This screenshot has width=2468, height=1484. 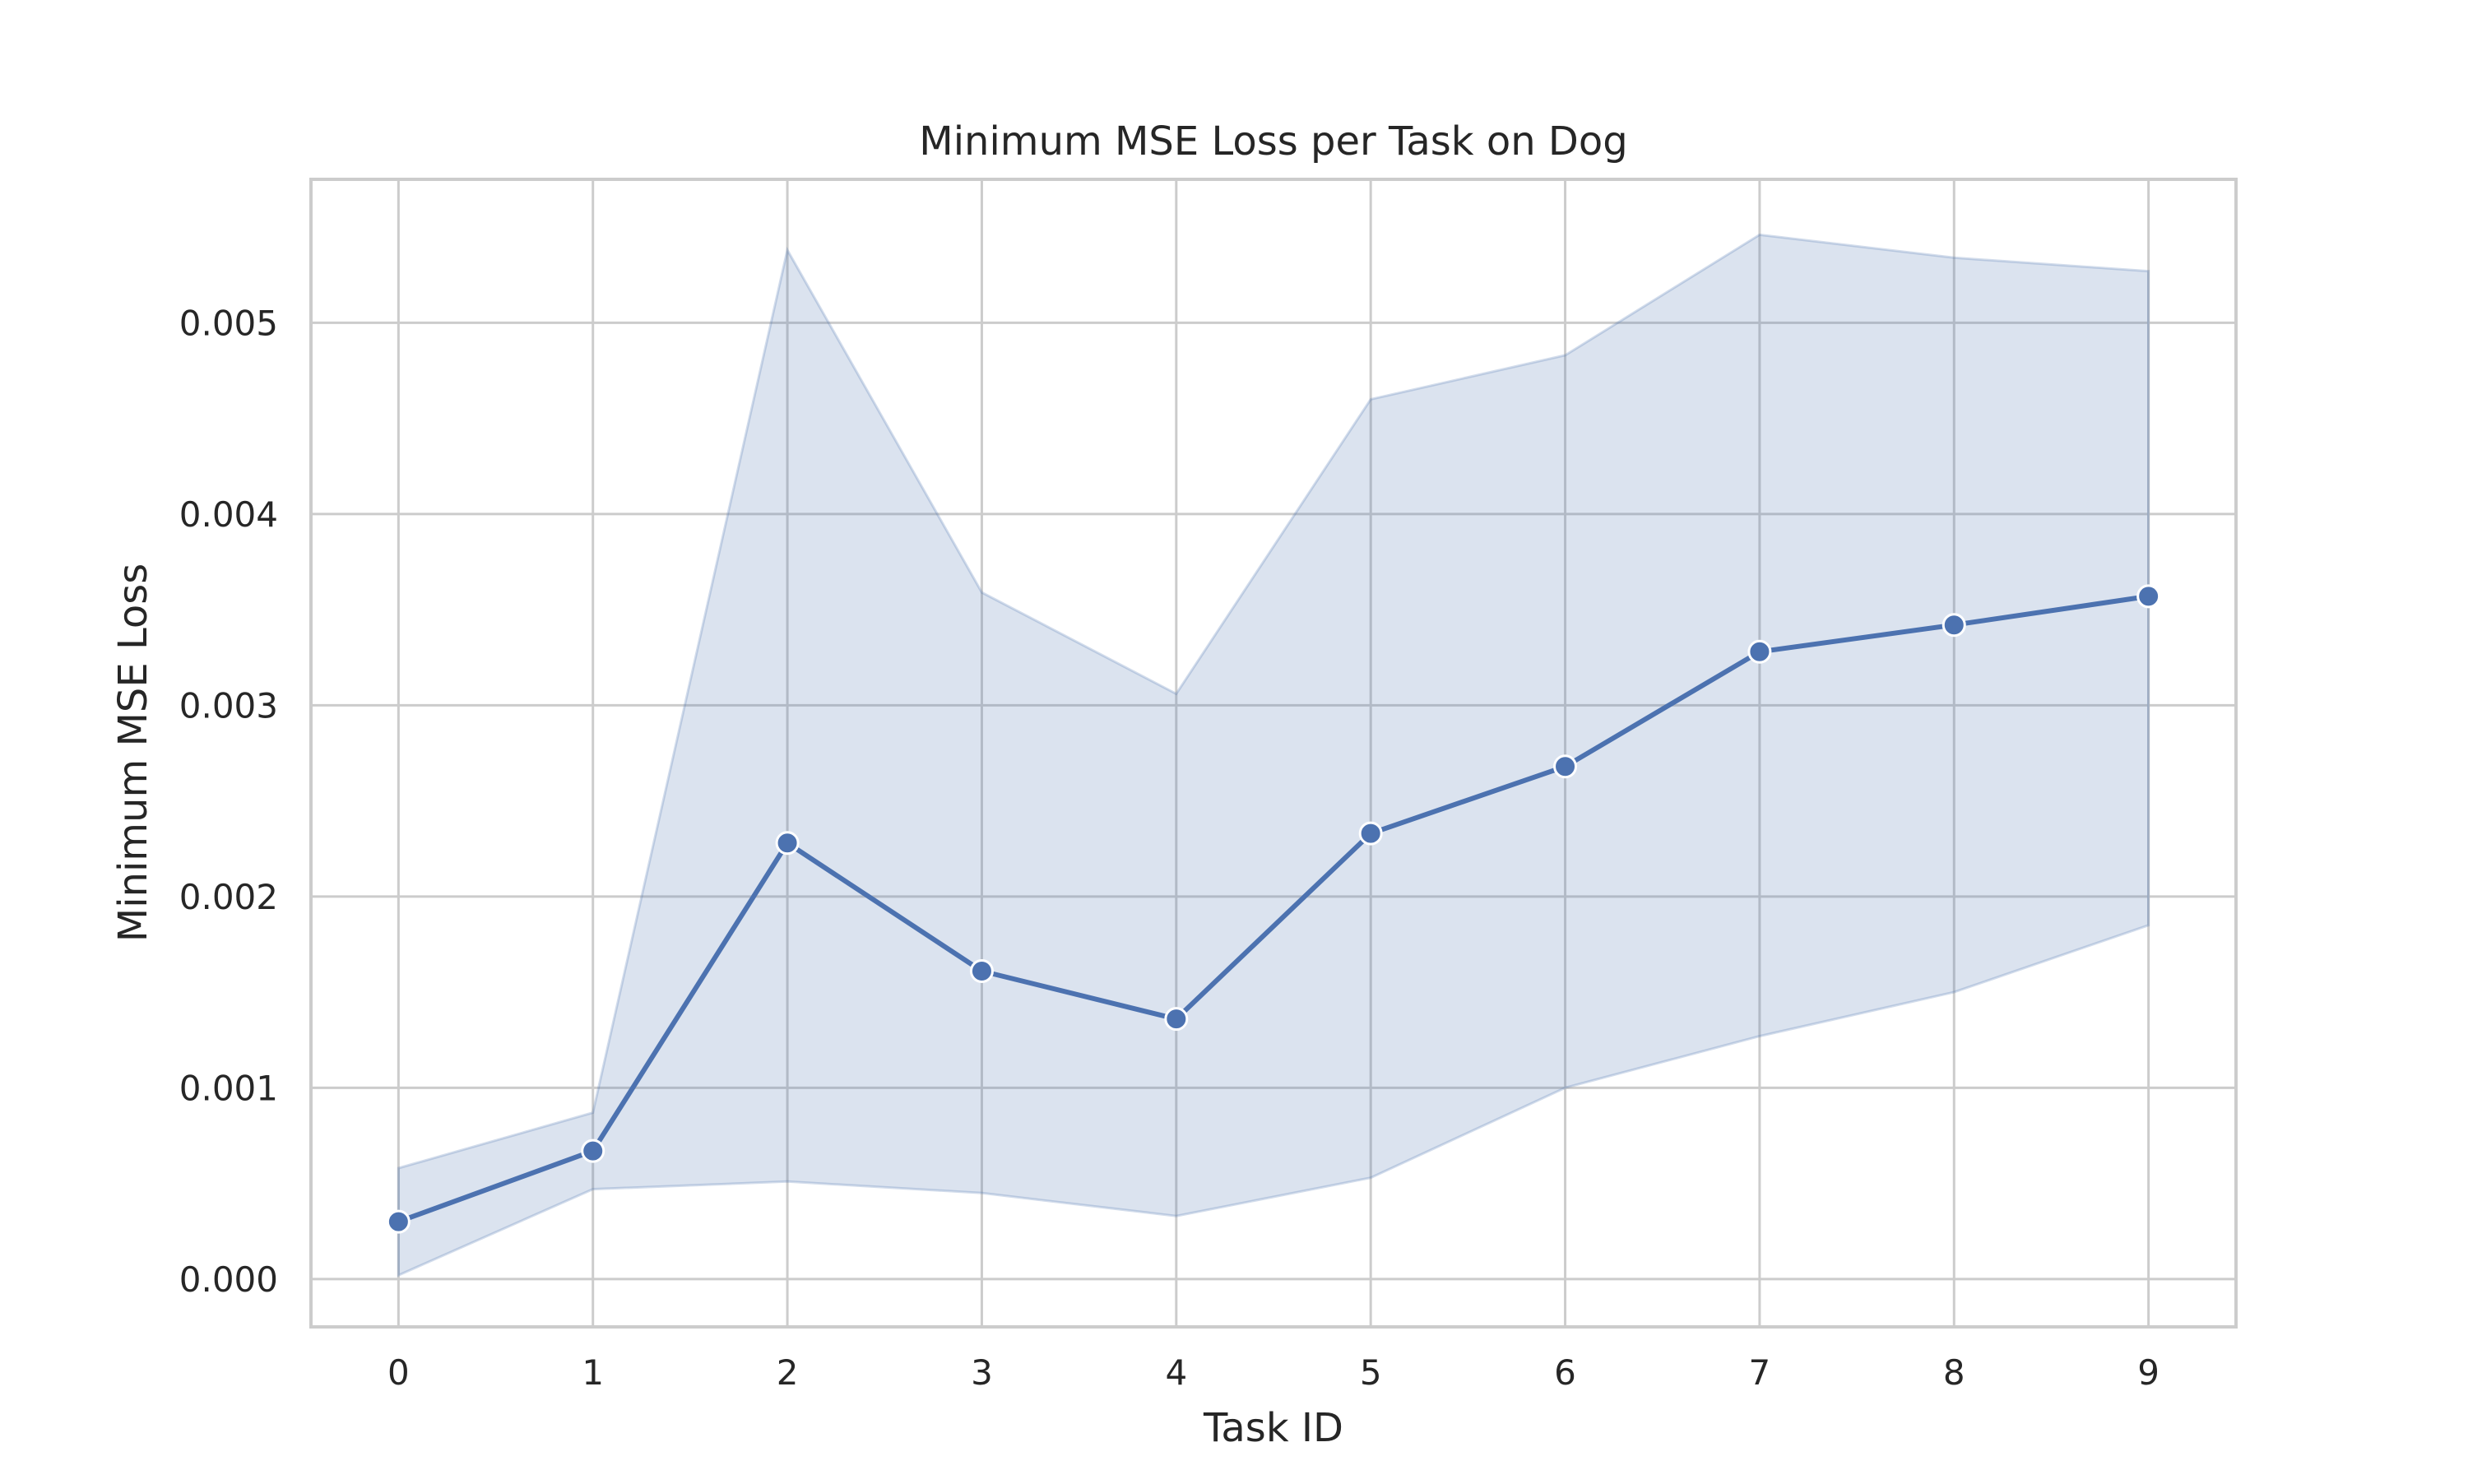 What do you see at coordinates (788, 1372) in the screenshot?
I see `x-tick-label: 2` at bounding box center [788, 1372].